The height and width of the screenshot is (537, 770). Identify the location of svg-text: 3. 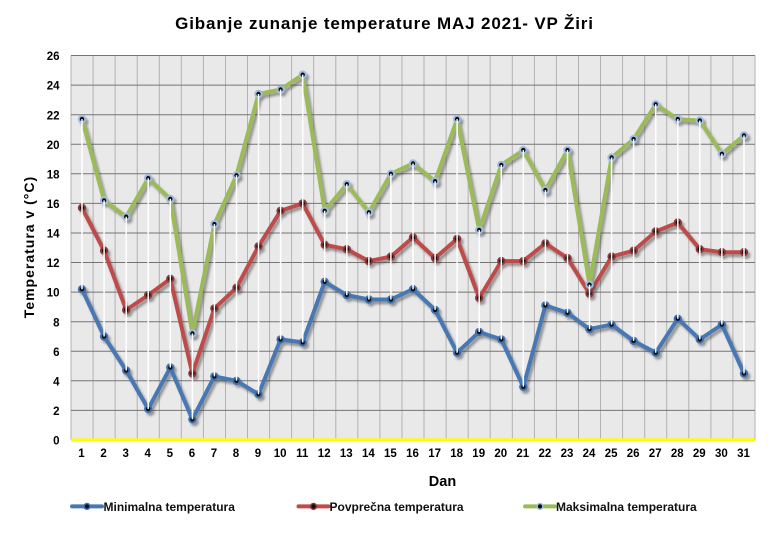
(125, 454).